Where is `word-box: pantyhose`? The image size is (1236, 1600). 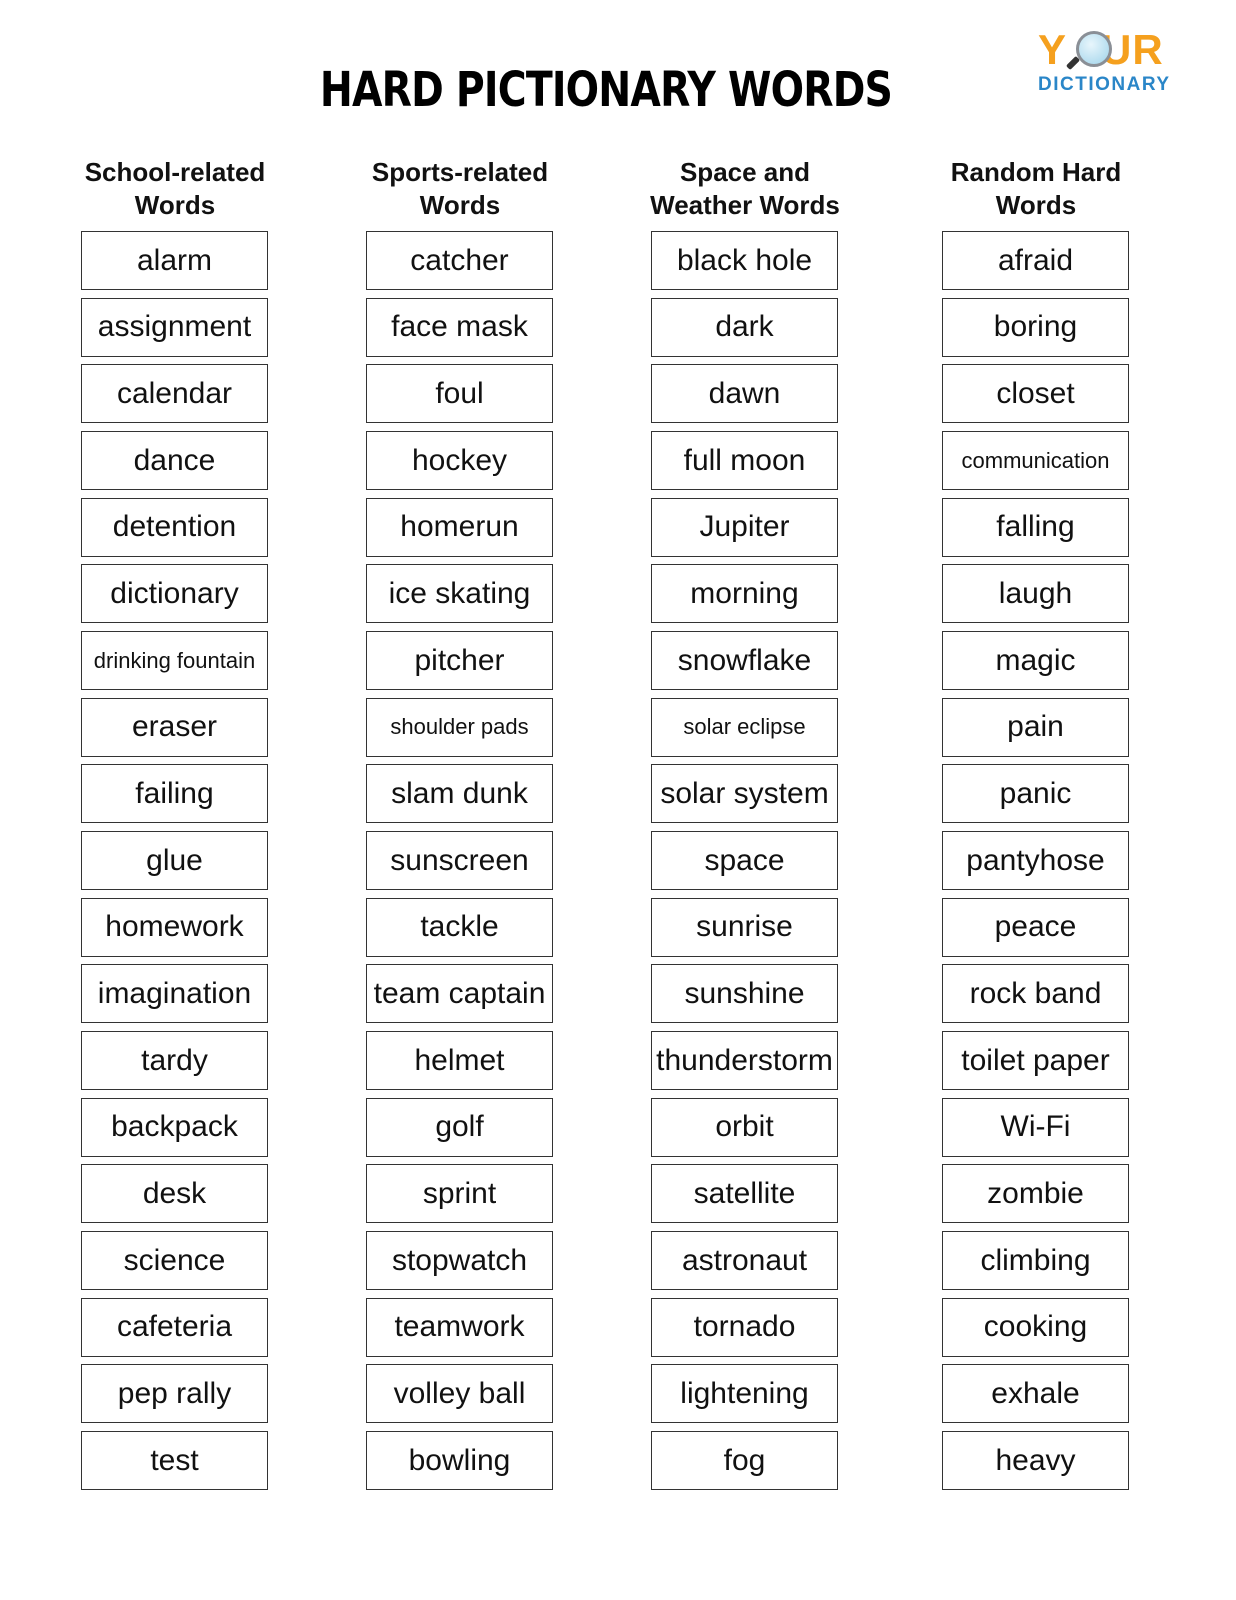
word-box: pantyhose is located at coordinates (1035, 861).